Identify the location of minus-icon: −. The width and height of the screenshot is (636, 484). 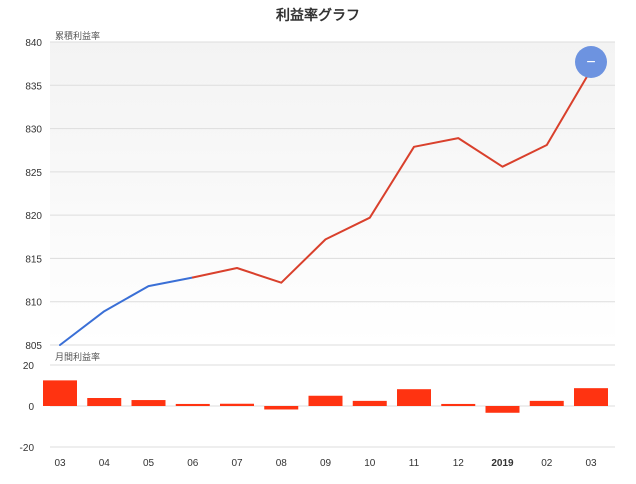
(590, 62).